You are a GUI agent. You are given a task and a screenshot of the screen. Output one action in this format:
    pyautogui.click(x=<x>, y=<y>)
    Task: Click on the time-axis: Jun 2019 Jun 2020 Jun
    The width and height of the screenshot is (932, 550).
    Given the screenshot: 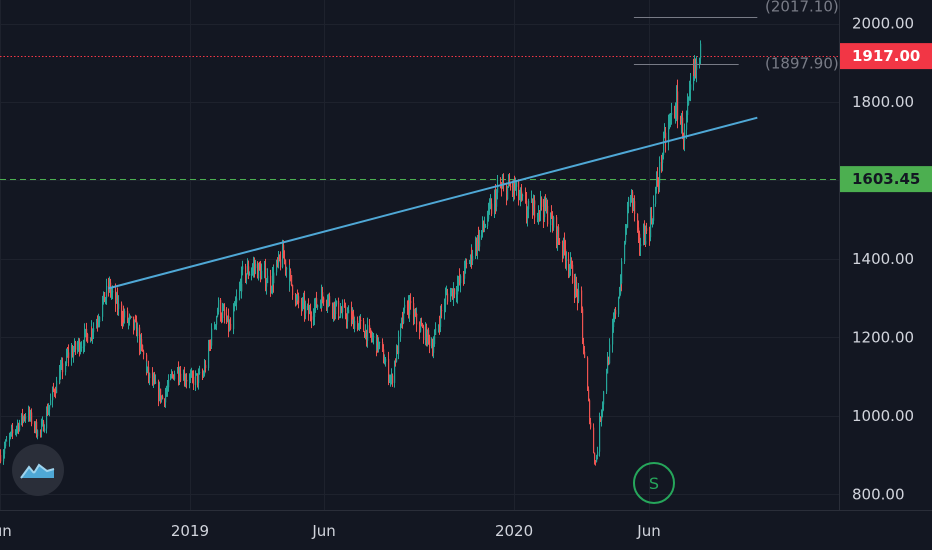 What is the action you would take?
    pyautogui.click(x=330, y=531)
    